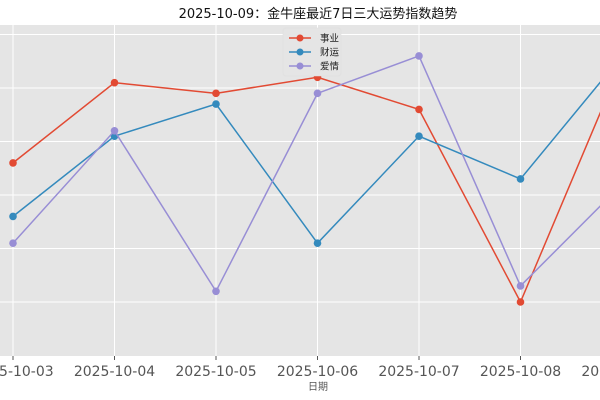 The image size is (600, 400). Describe the element at coordinates (590, 372) in the screenshot. I see `x-tick-label: 2025-10-09` at that location.